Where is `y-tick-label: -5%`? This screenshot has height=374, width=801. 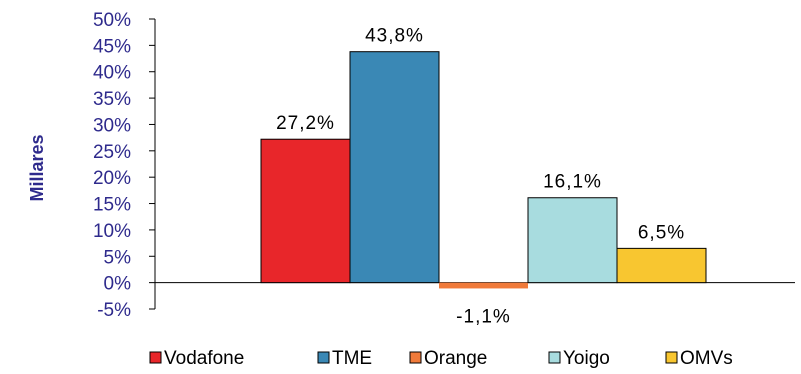 y-tick-label: -5% is located at coordinates (114, 310).